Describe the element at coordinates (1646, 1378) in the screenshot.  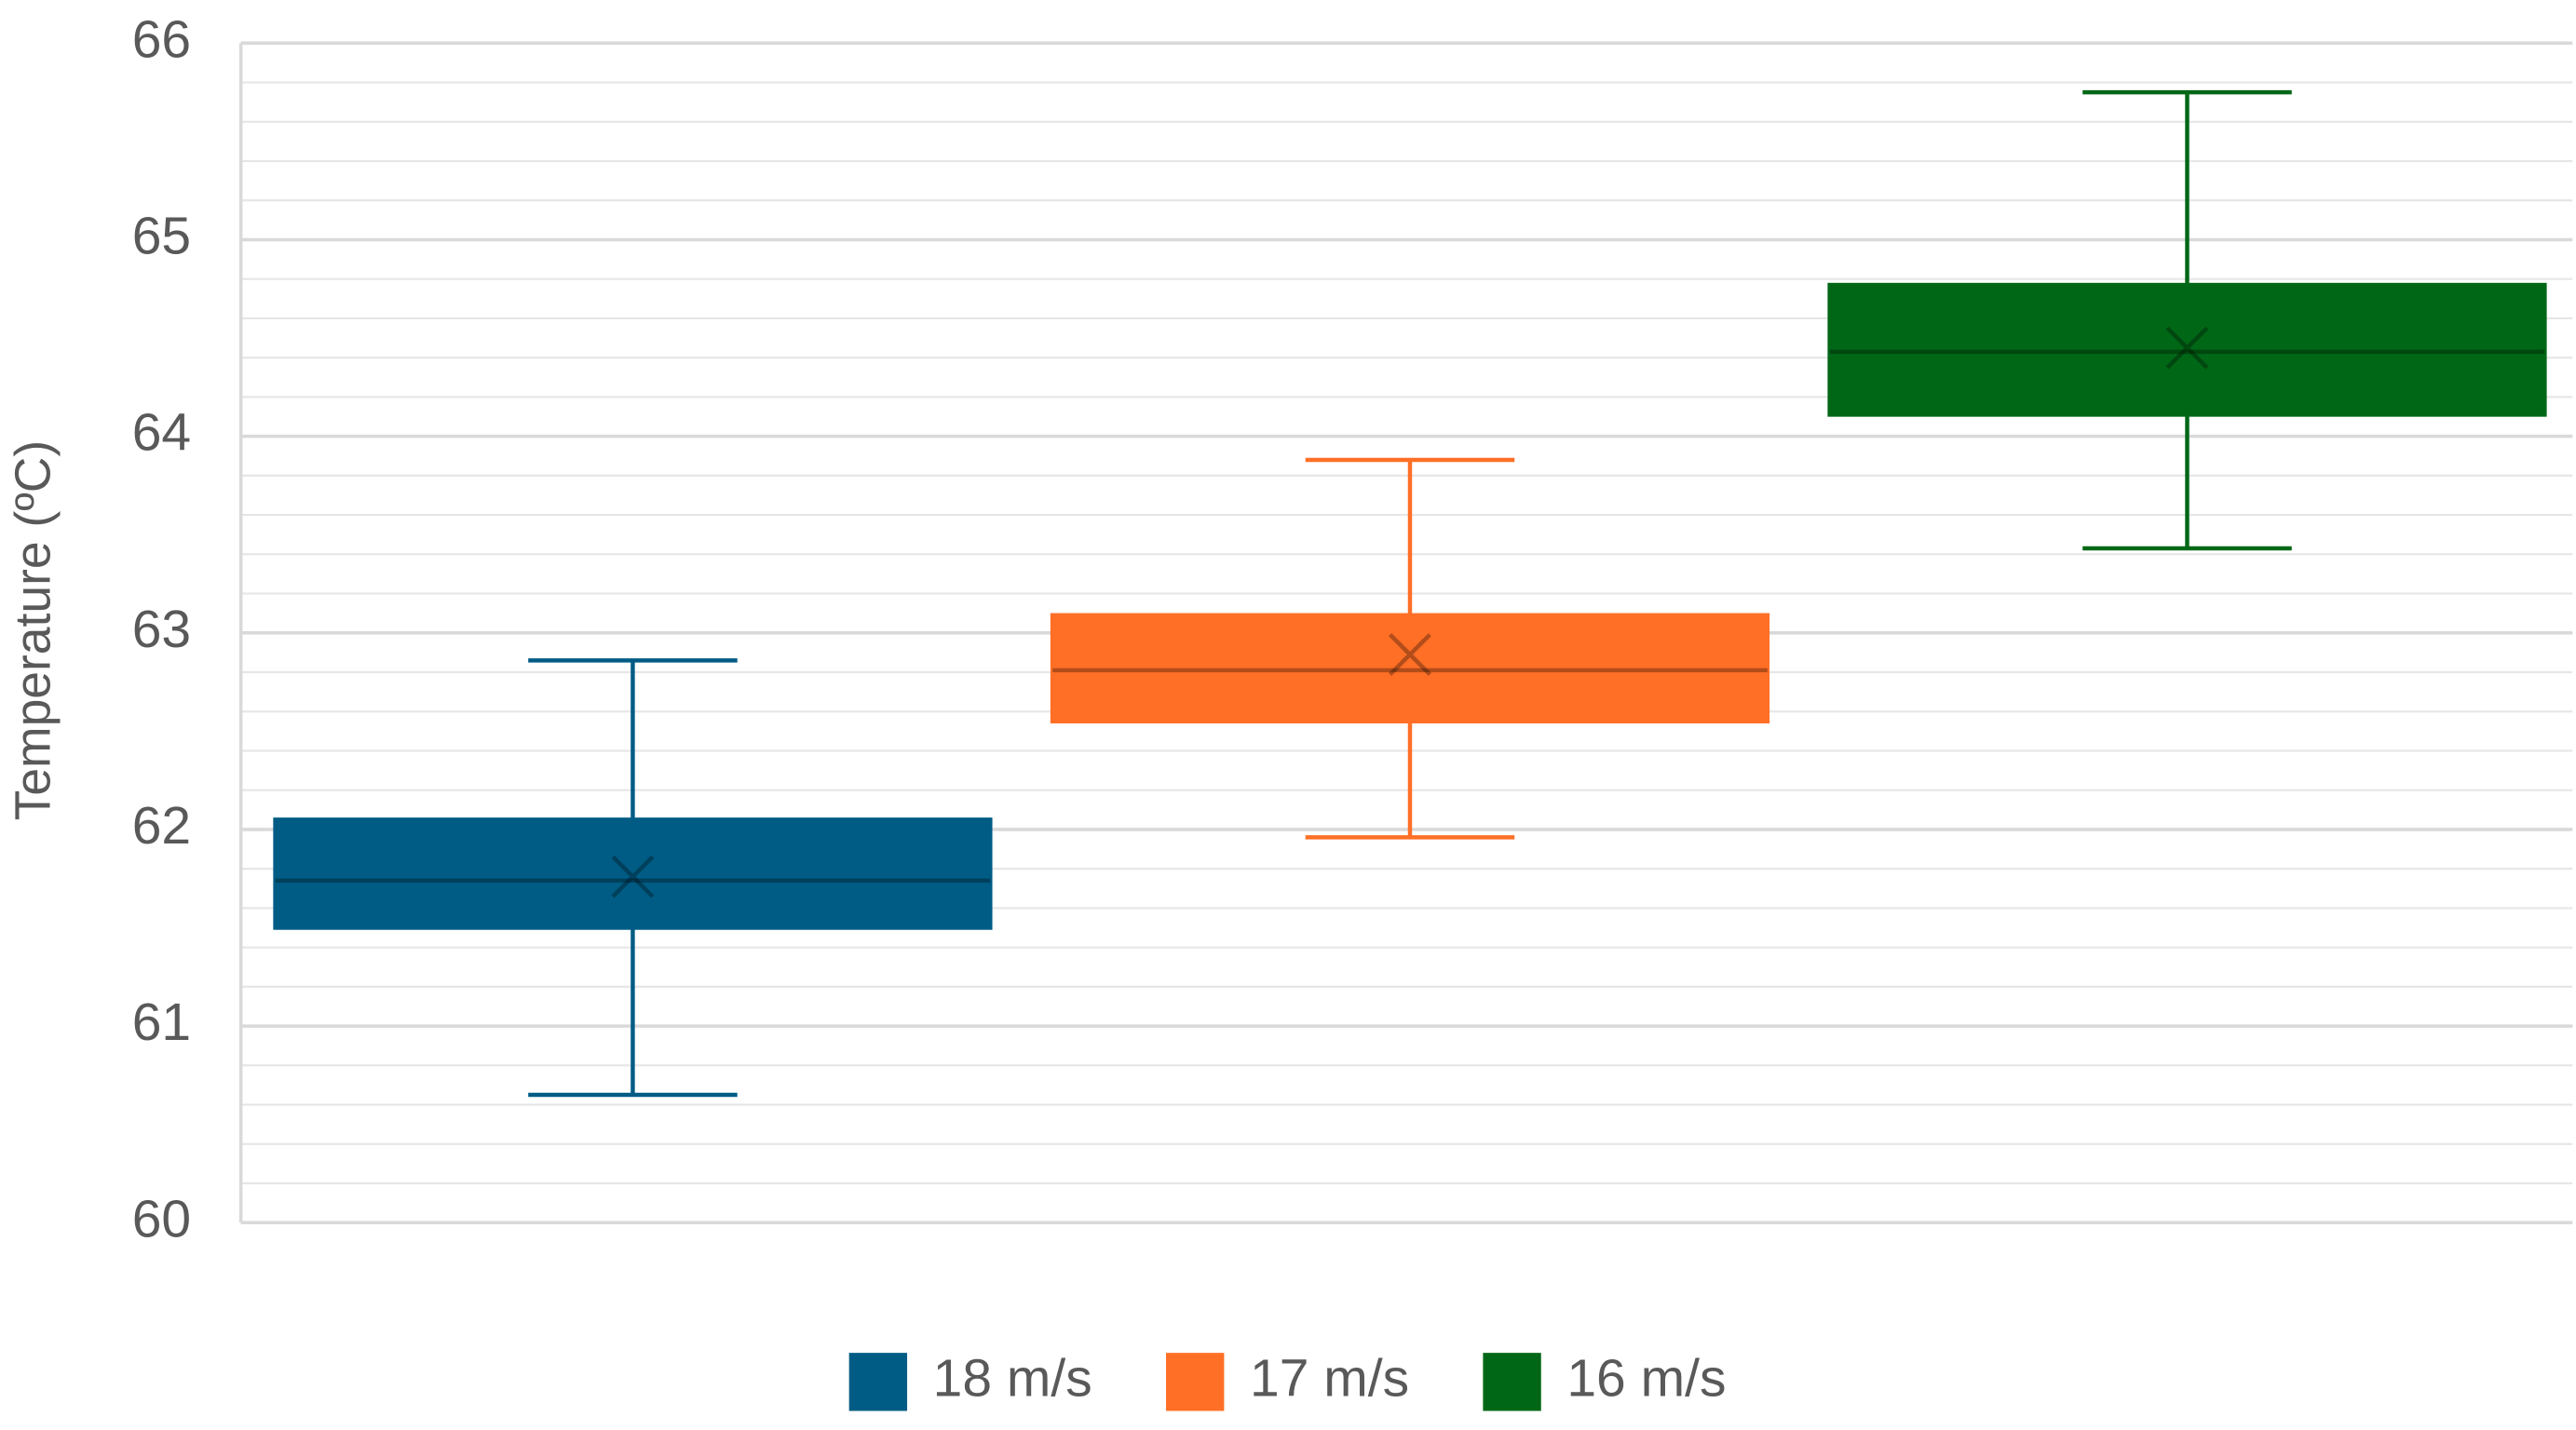
I see `legend-label: 16 m/s` at that location.